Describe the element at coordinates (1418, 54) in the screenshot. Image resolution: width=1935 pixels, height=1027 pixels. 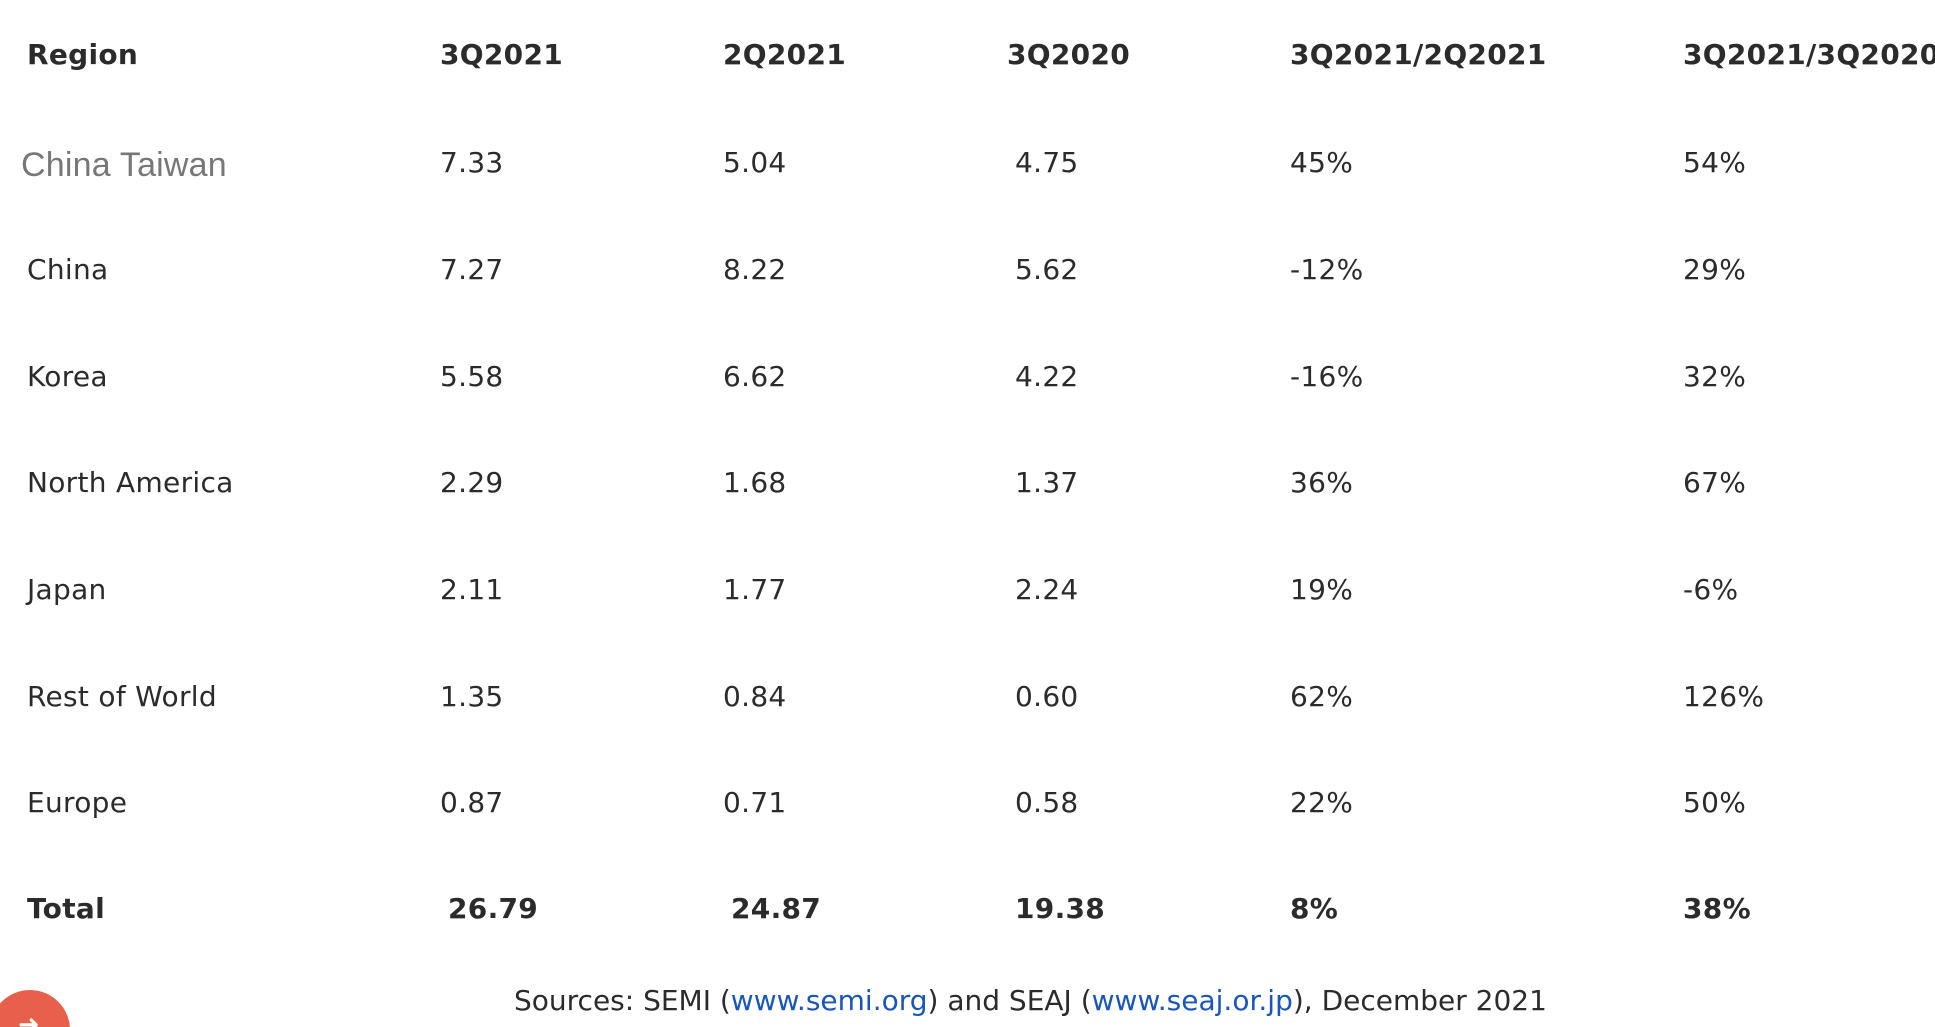
I see `header-qoq-change: 3Q2021/2Q2021` at that location.